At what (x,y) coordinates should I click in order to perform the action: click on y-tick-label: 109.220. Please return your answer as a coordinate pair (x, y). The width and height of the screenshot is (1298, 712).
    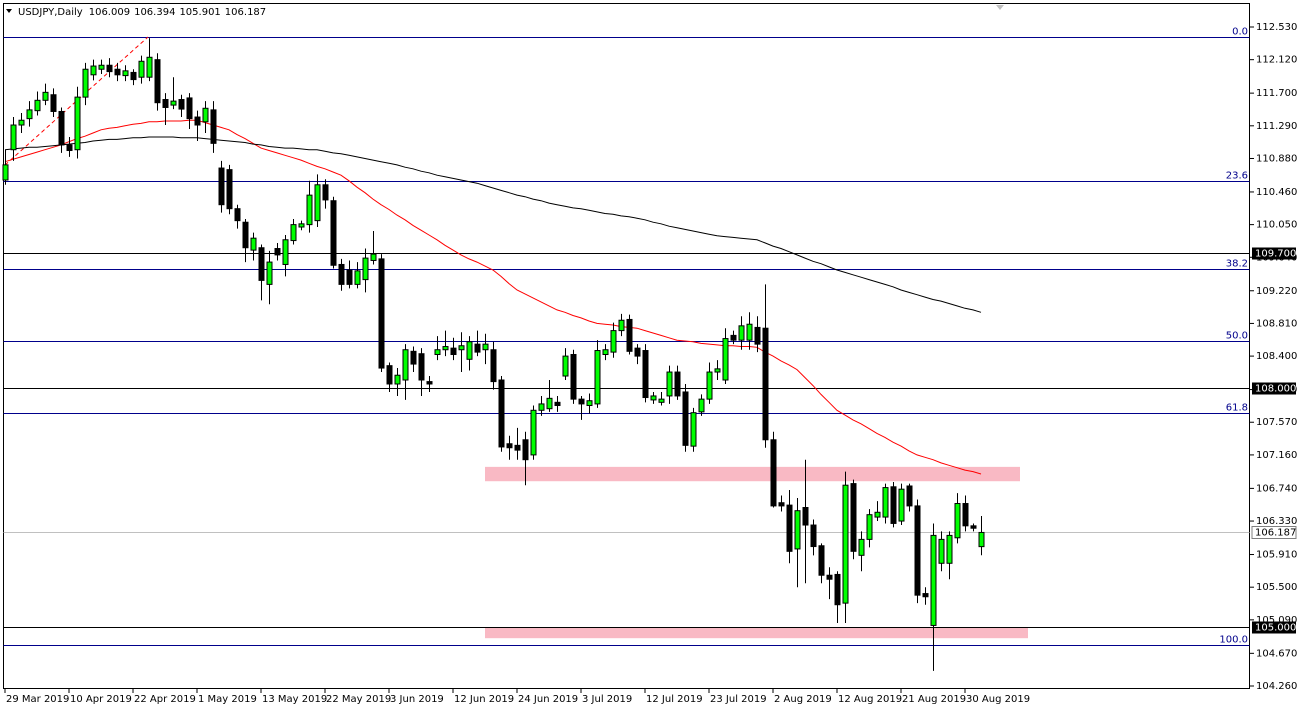
    Looking at the image, I should click on (1276, 291).